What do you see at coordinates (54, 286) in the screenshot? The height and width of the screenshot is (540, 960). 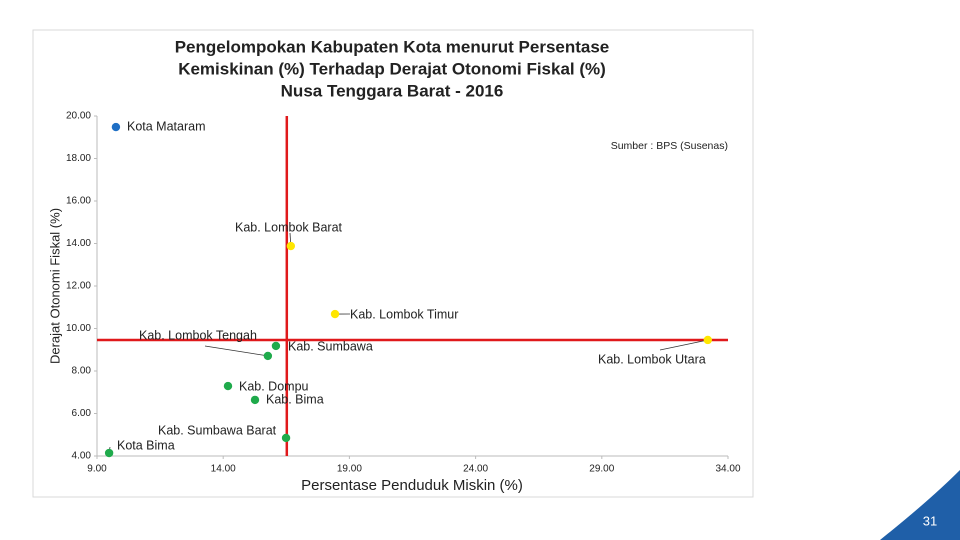 I see `y-axis-title: Derajat Otonomi Fiskal (%)` at bounding box center [54, 286].